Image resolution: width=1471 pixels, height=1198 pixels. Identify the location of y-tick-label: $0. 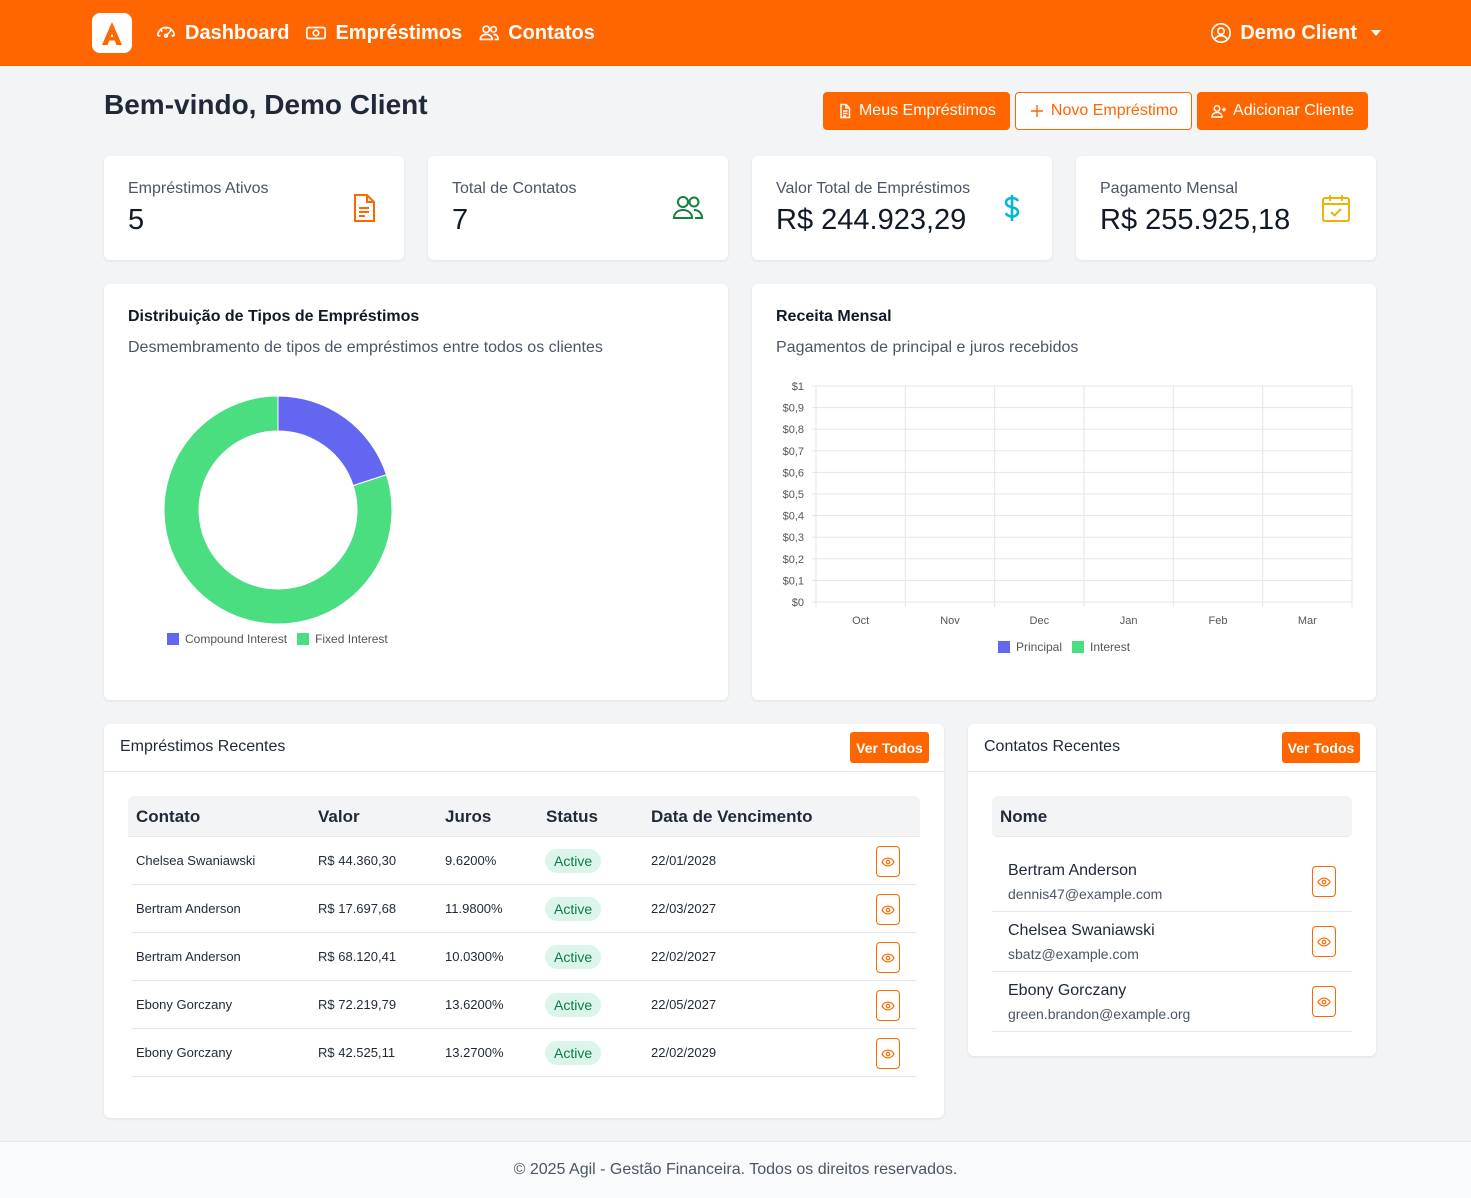
(798, 603).